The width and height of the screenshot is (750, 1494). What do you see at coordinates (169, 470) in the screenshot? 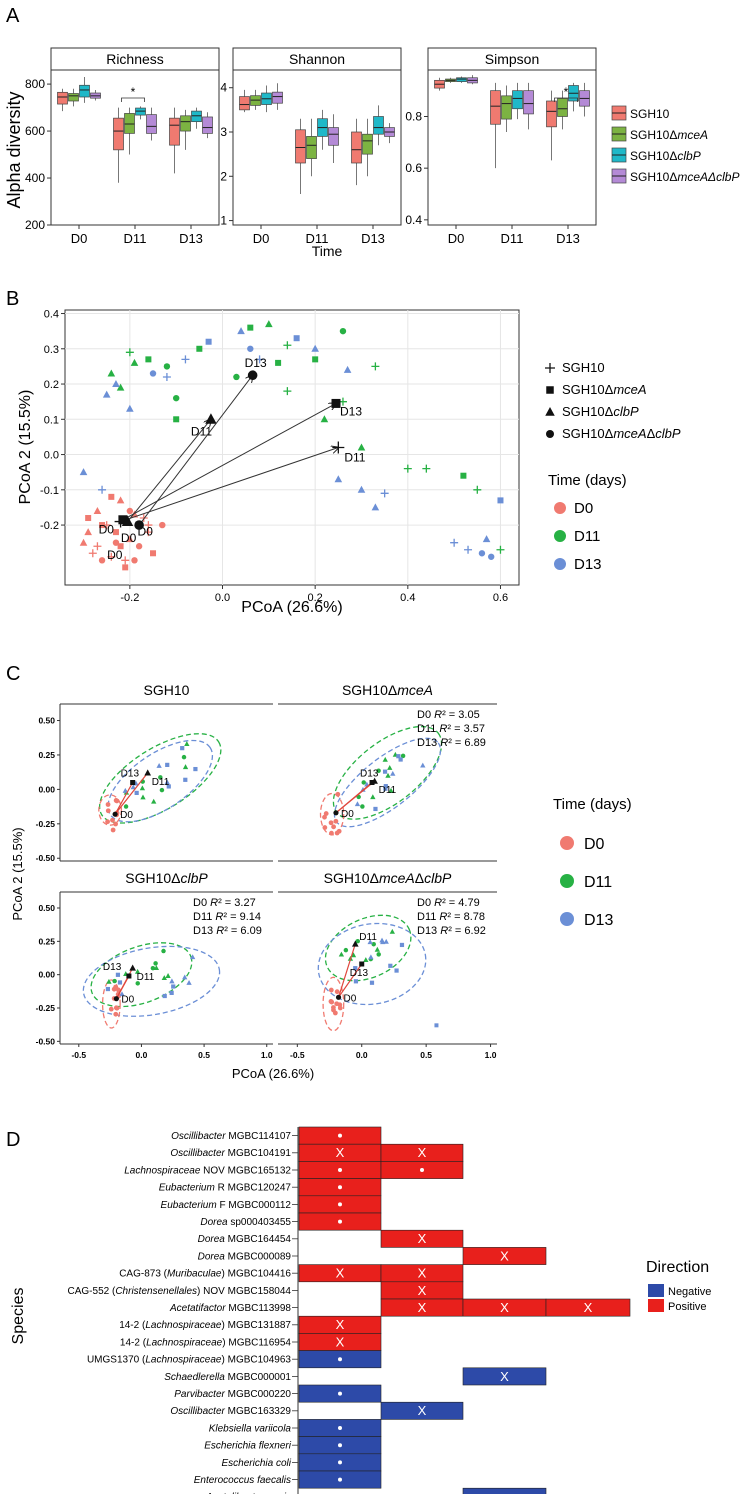
I see `trajectory-arrow` at bounding box center [169, 470].